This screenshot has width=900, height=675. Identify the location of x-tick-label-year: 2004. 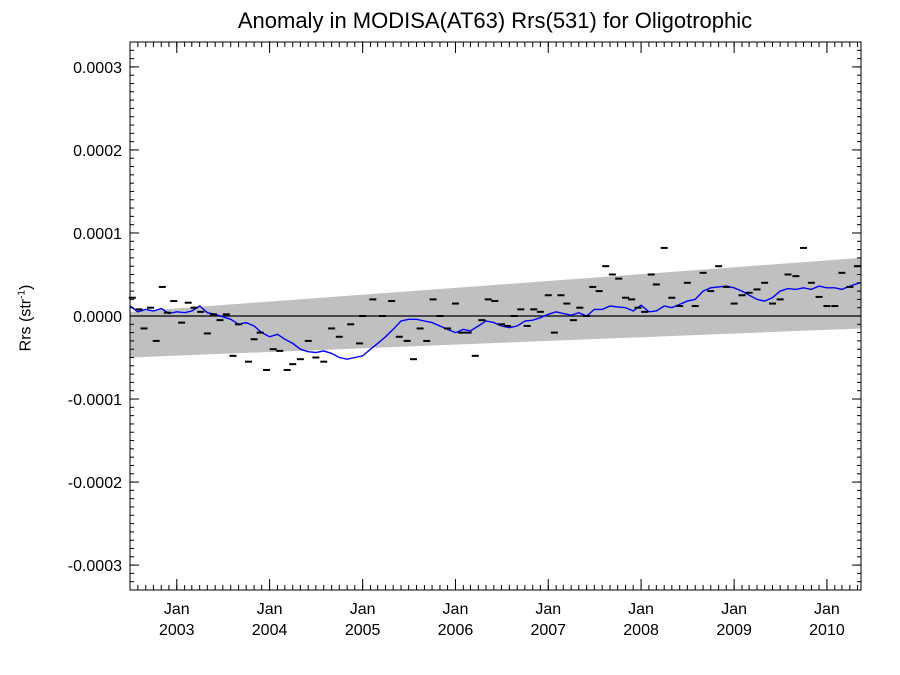
(270, 630).